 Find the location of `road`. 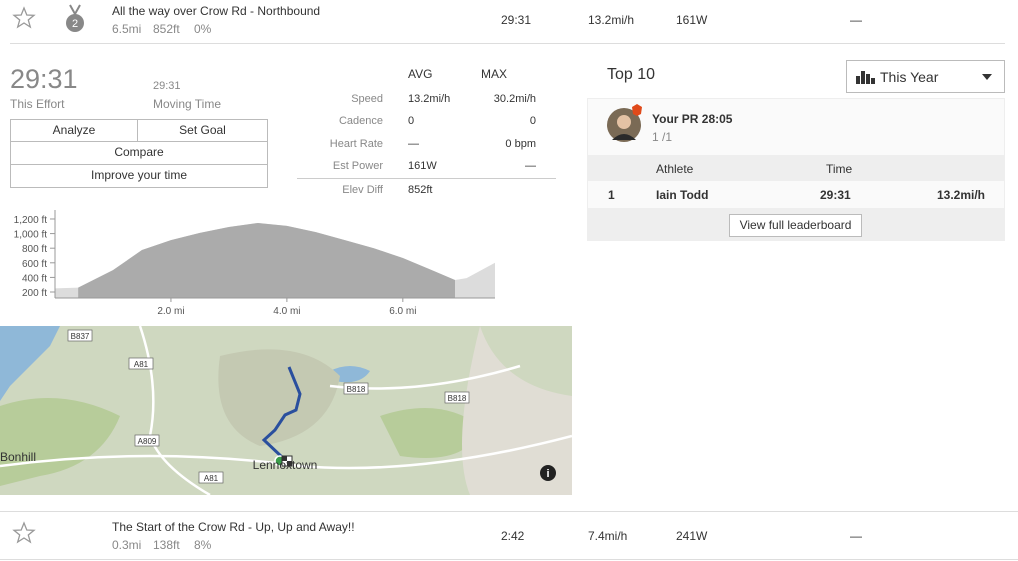

road is located at coordinates (286, 452).